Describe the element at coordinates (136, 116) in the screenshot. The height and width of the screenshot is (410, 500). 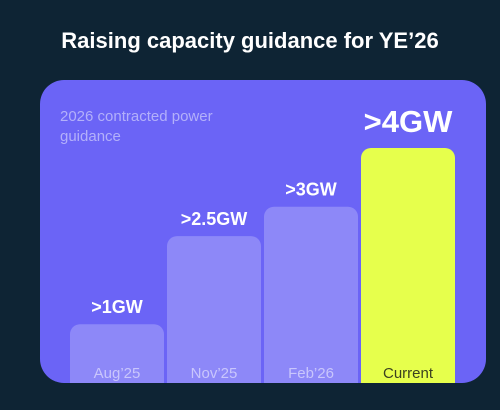
I see `subtitle: 2026 contracted power` at that location.